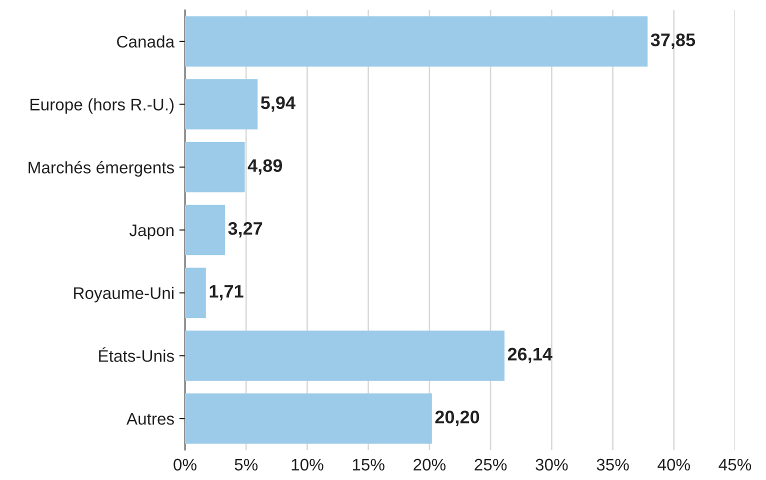 The width and height of the screenshot is (766, 480). Describe the element at coordinates (490, 464) in the screenshot. I see `x-tick-label: 25%` at that location.